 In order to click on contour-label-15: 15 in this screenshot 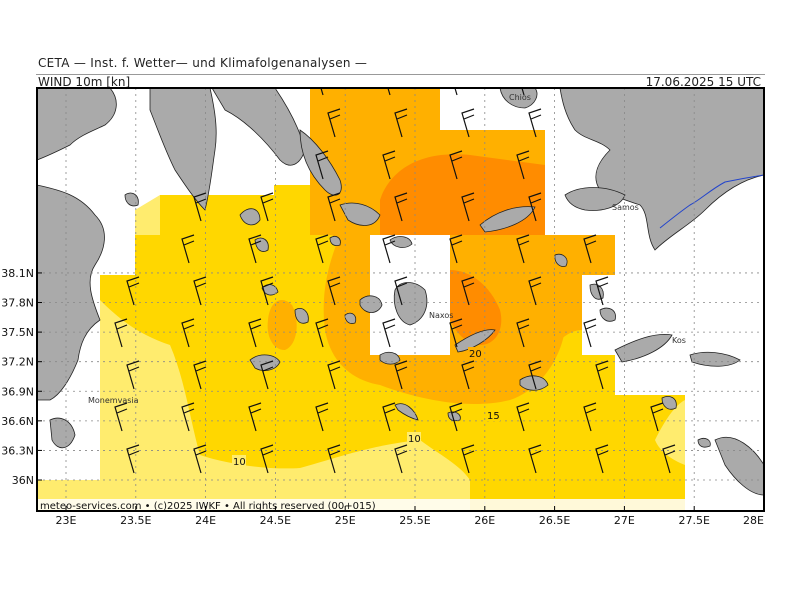, I will do `click(493, 416)`.